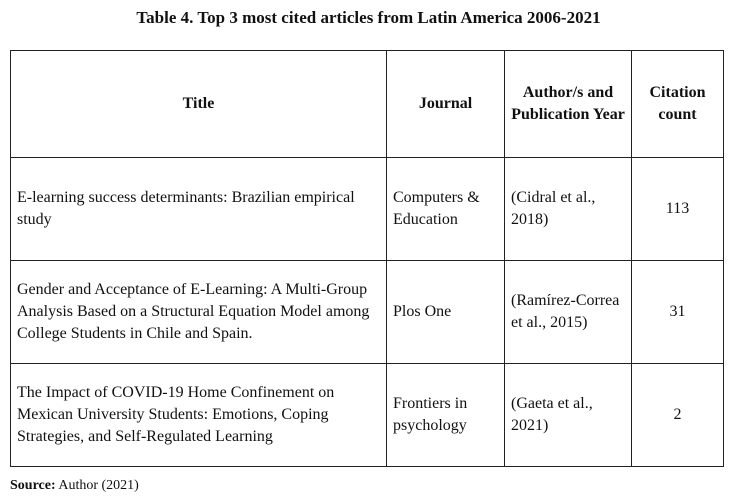 The width and height of the screenshot is (737, 497). What do you see at coordinates (677, 312) in the screenshot?
I see `cell-citations: 31` at bounding box center [677, 312].